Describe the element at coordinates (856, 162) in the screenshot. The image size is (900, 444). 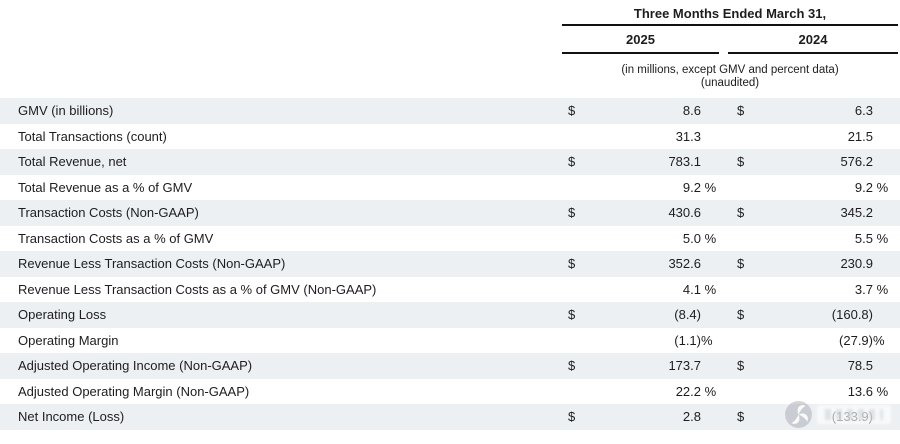
I see `value-2024: 576.2` at that location.